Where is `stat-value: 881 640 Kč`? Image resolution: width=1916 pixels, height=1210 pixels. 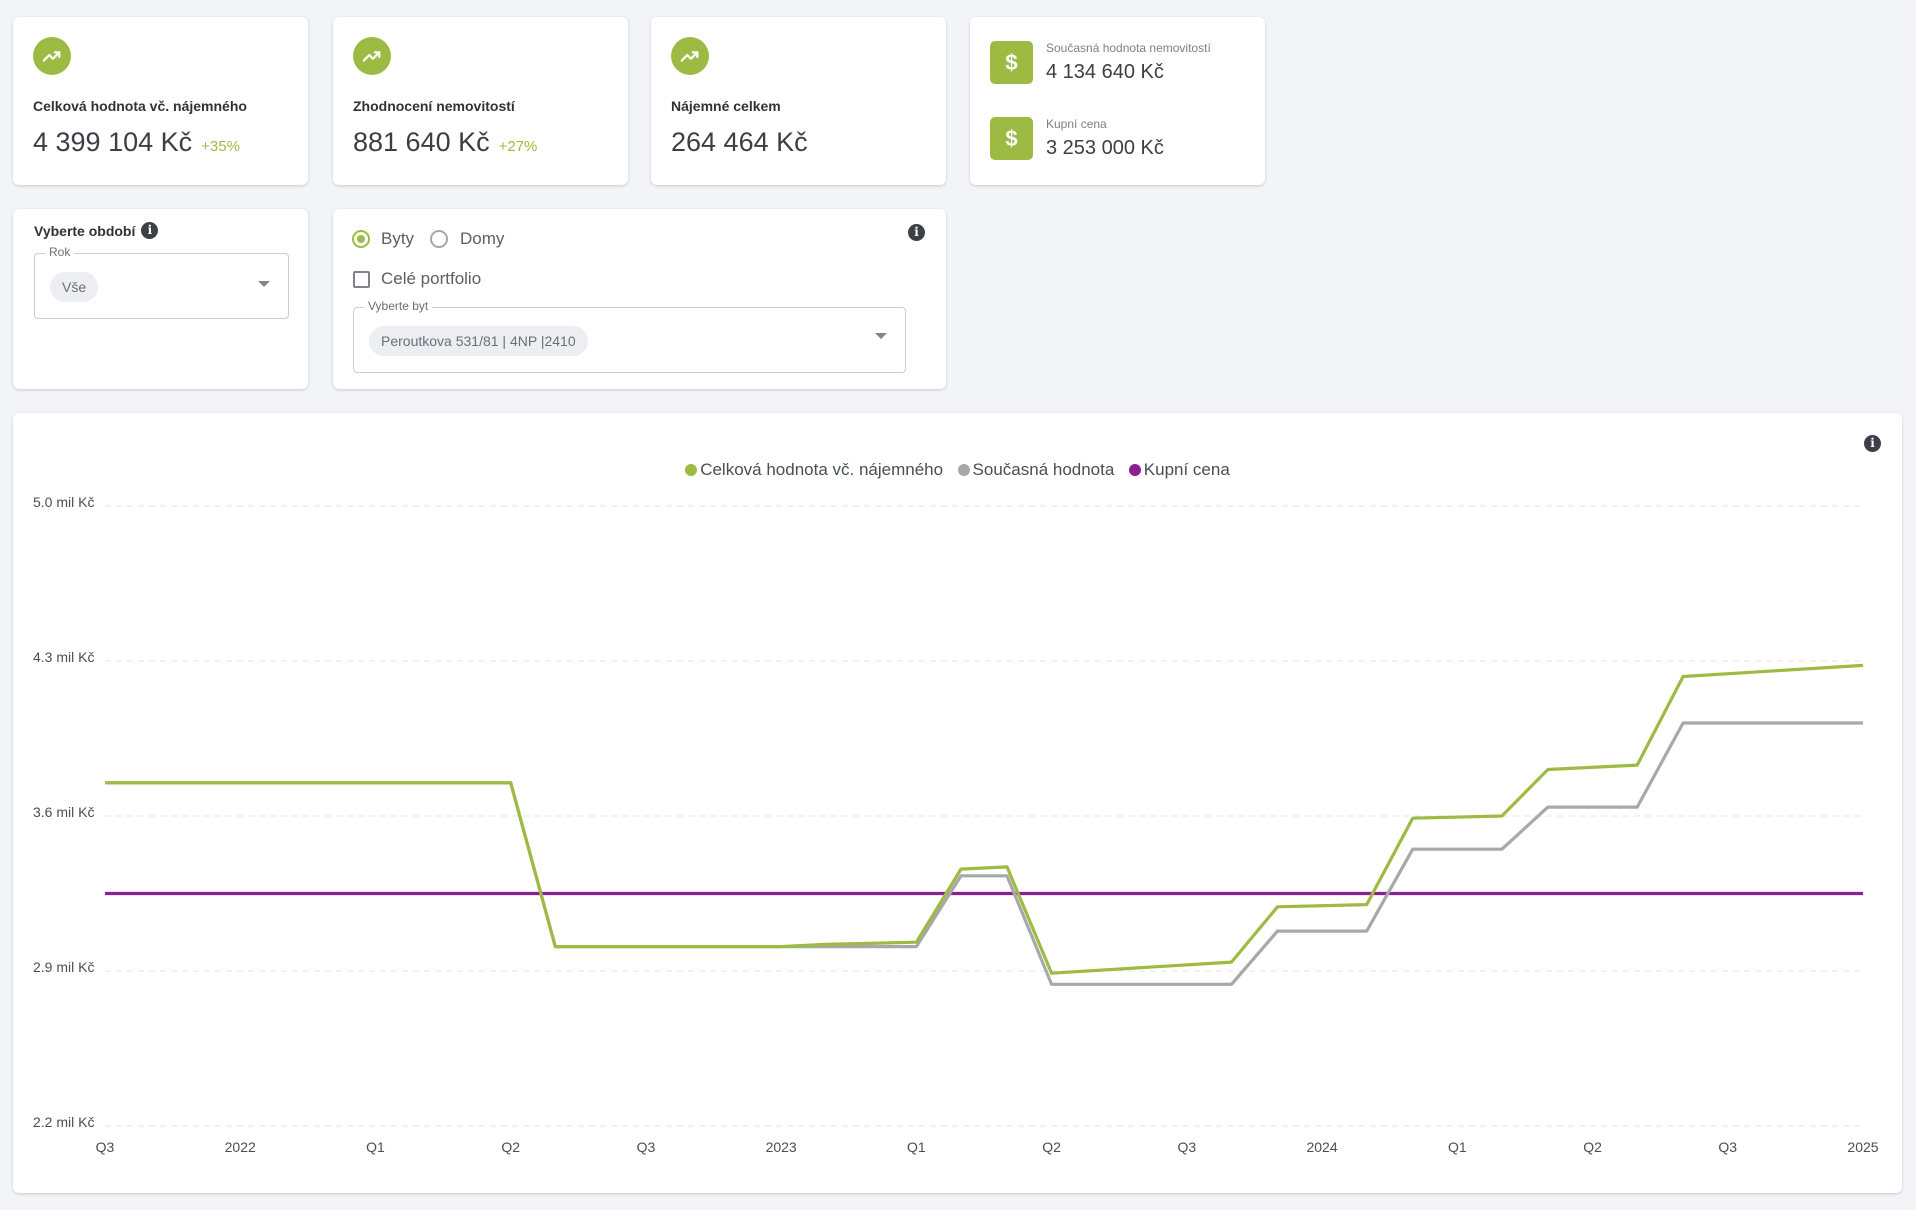
stat-value: 881 640 Kč is located at coordinates (421, 142).